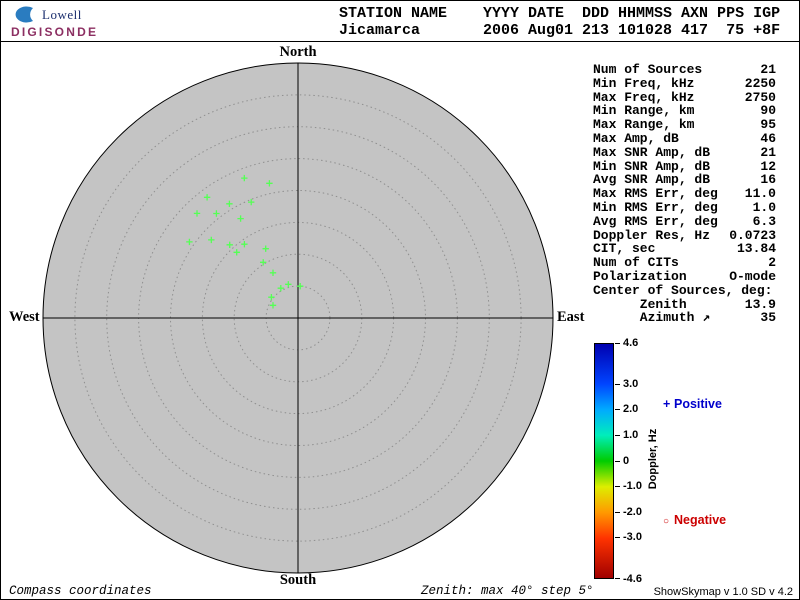 The width and height of the screenshot is (800, 600). I want to click on stat-row: Polarization O-mode, so click(684, 277).